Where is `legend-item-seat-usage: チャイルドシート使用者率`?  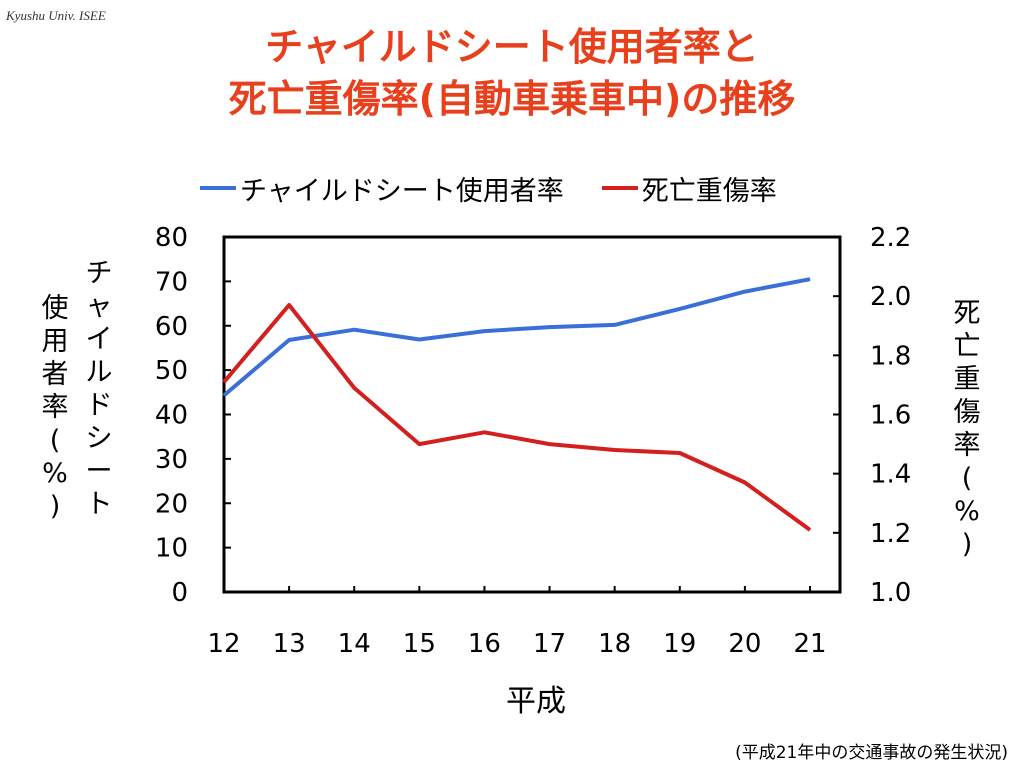
legend-item-seat-usage: チャイルドシート使用者率 is located at coordinates (382, 188).